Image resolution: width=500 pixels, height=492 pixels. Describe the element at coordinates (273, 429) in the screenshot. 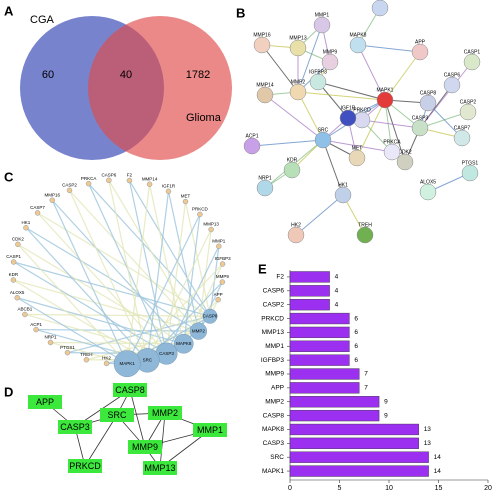

I see `y-tick-label: MAPK8` at that location.